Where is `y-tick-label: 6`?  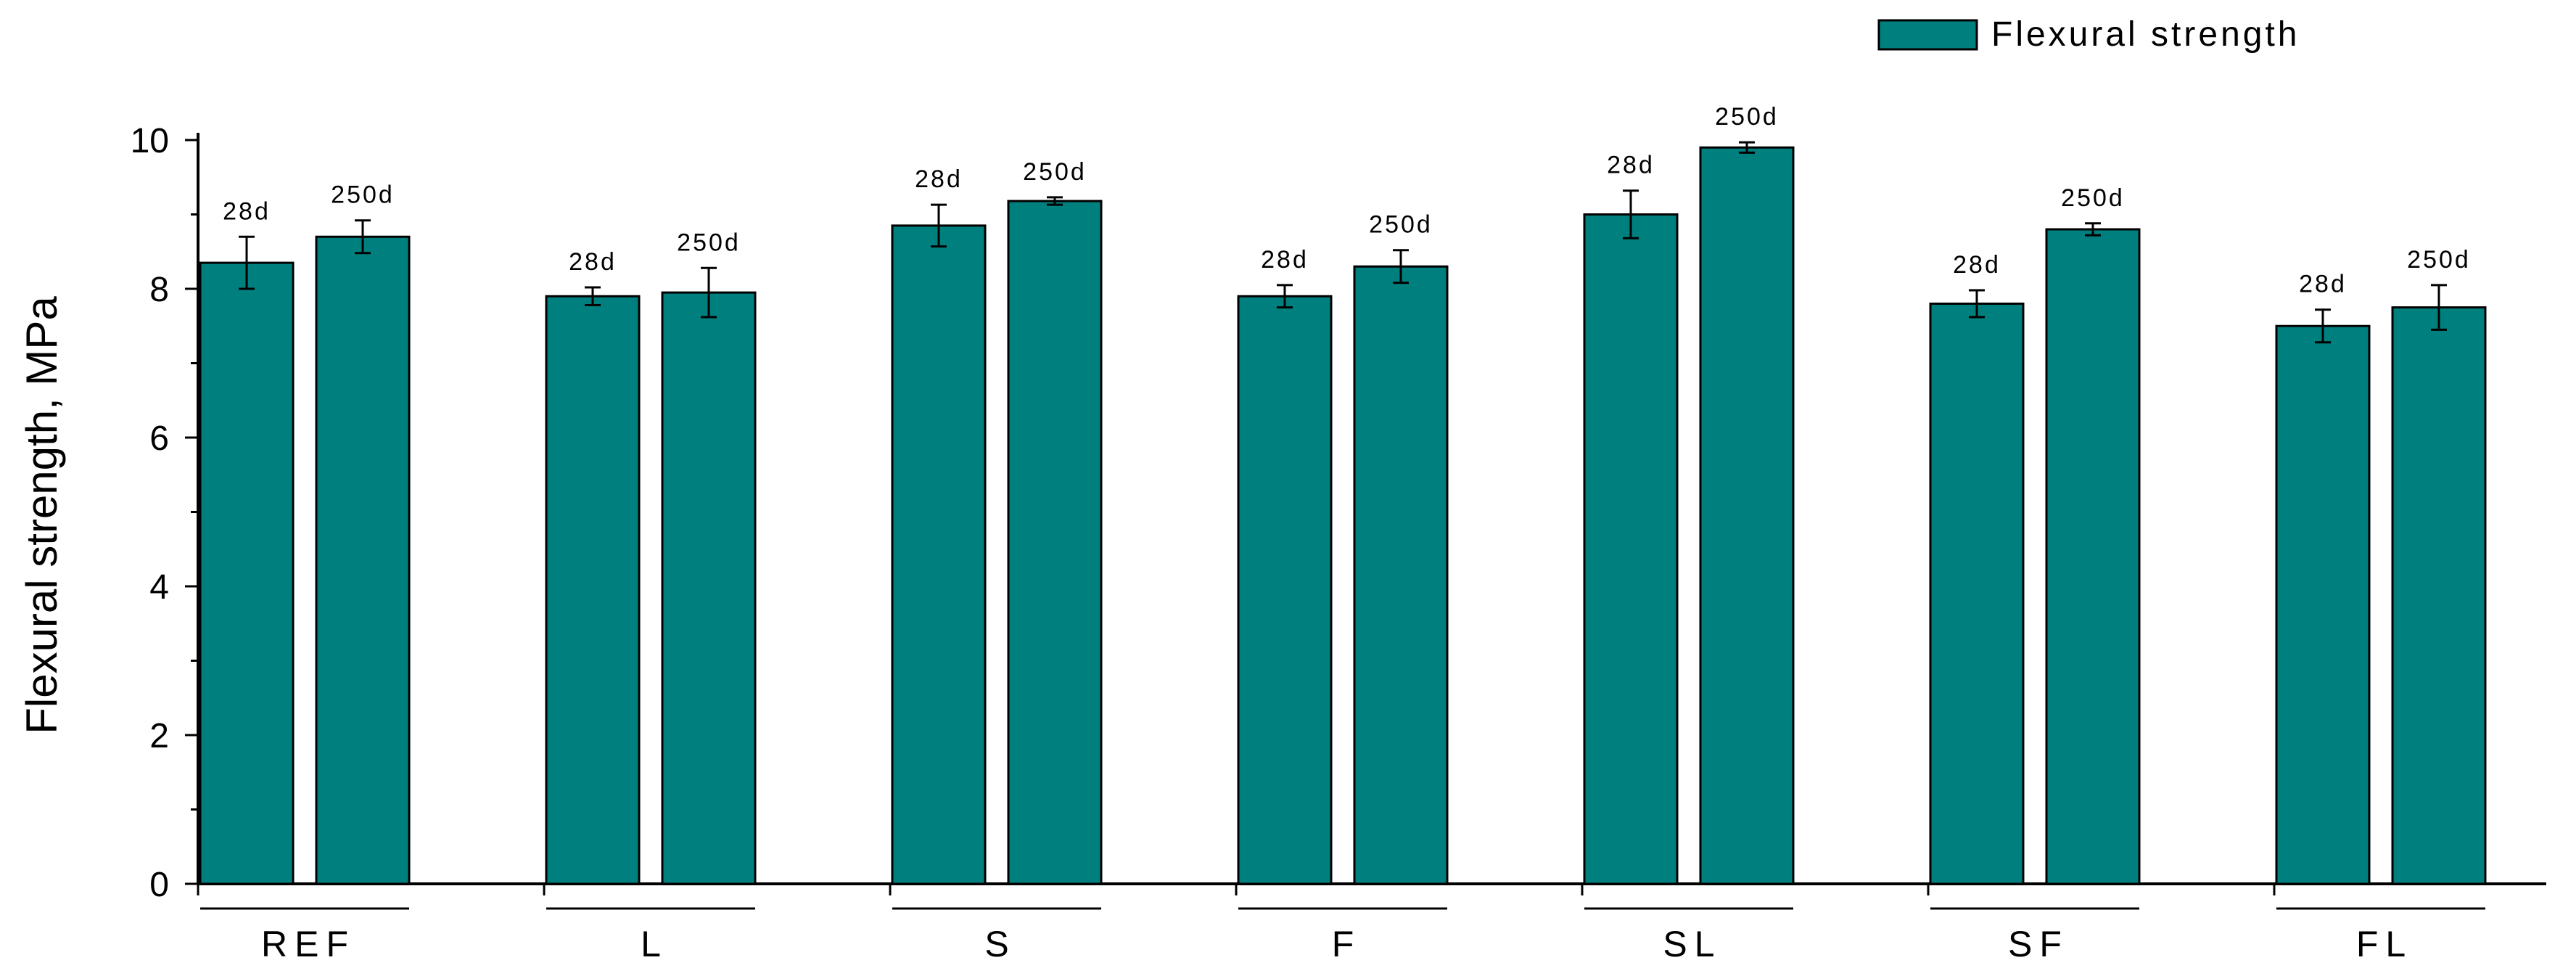 y-tick-label: 6 is located at coordinates (159, 439).